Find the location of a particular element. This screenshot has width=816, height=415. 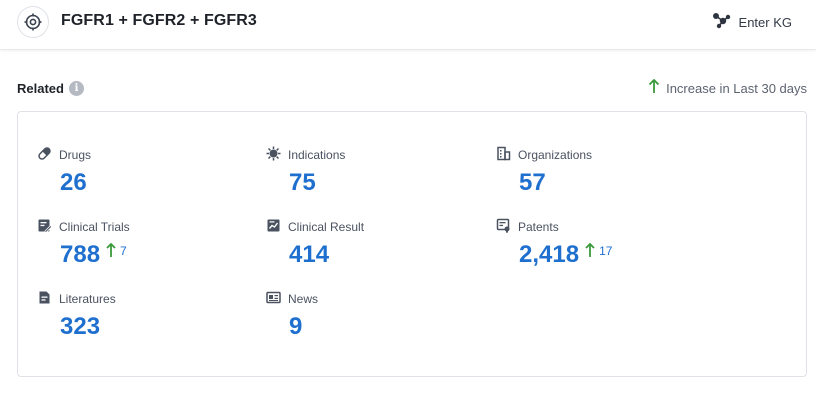

stat-news: News 9 is located at coordinates (292, 316).